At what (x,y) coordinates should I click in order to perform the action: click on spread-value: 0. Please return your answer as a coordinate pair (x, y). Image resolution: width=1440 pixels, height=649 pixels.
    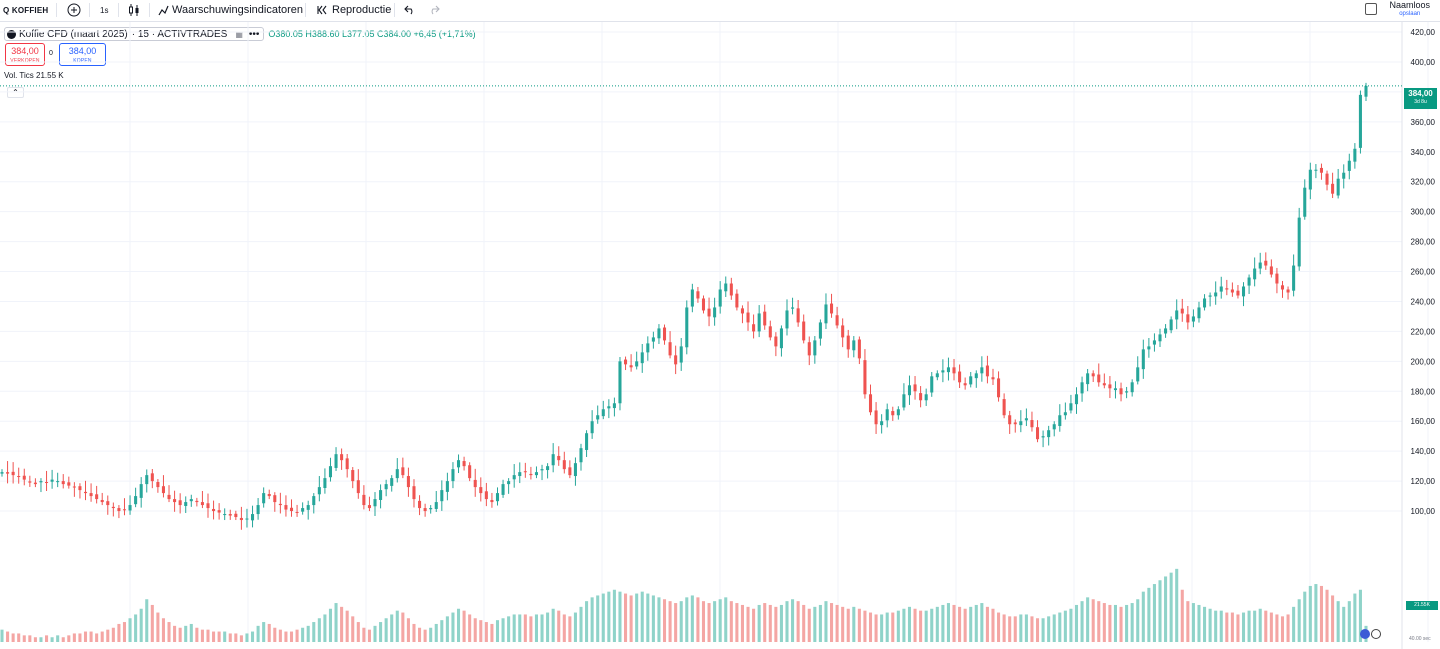
    Looking at the image, I should click on (51, 53).